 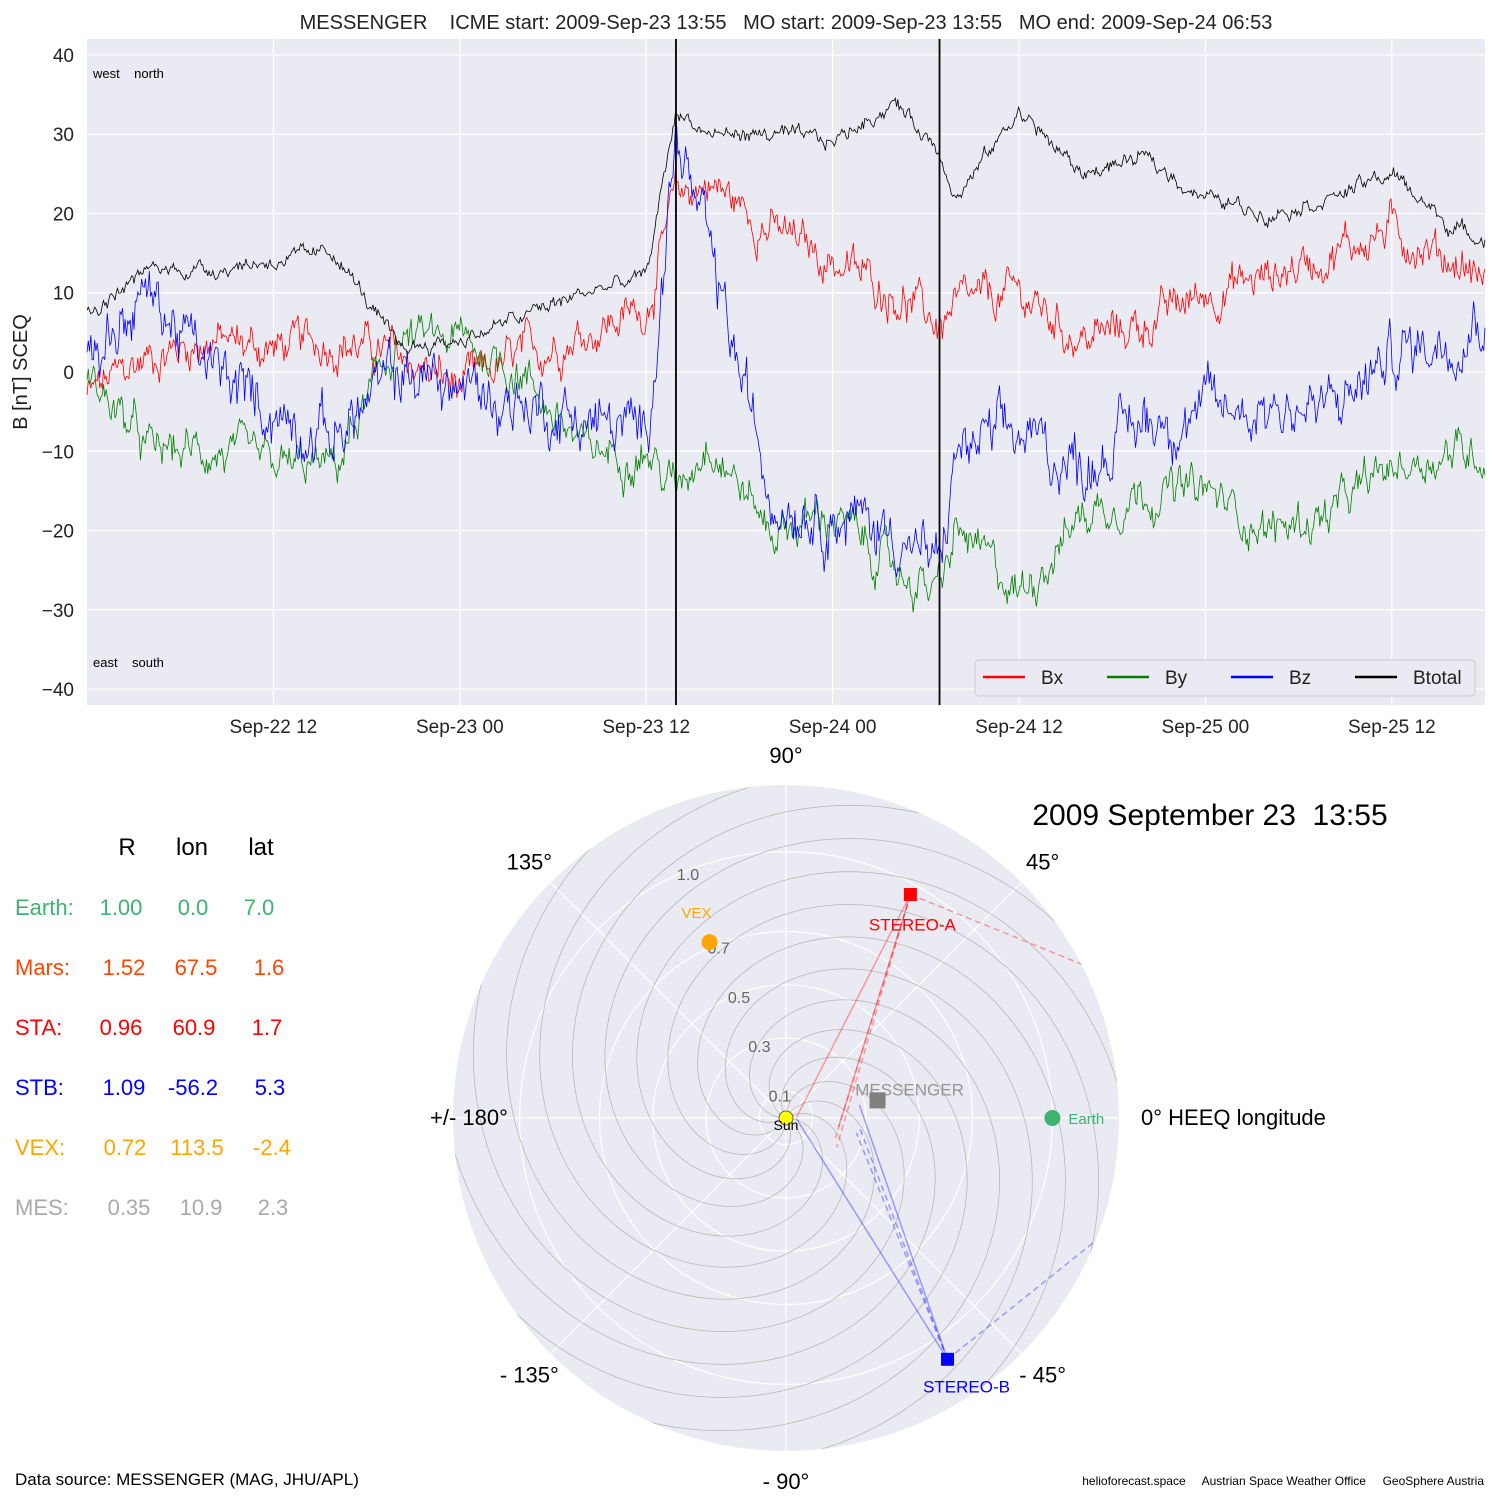 What do you see at coordinates (697, 913) in the screenshot?
I see `marker-label-vex: VEX` at bounding box center [697, 913].